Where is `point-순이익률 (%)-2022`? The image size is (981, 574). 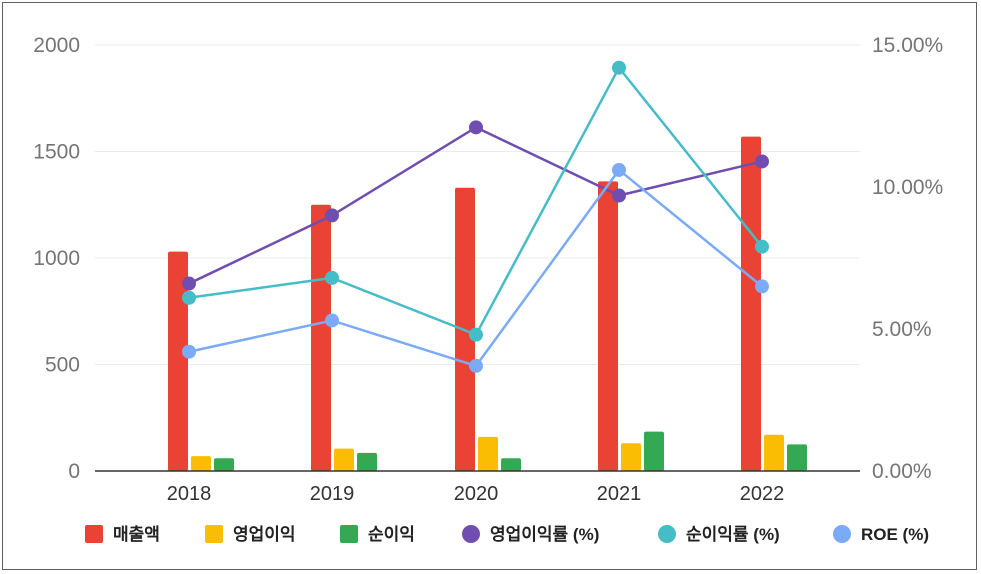 point-순이익률 (%)-2022 is located at coordinates (762, 246).